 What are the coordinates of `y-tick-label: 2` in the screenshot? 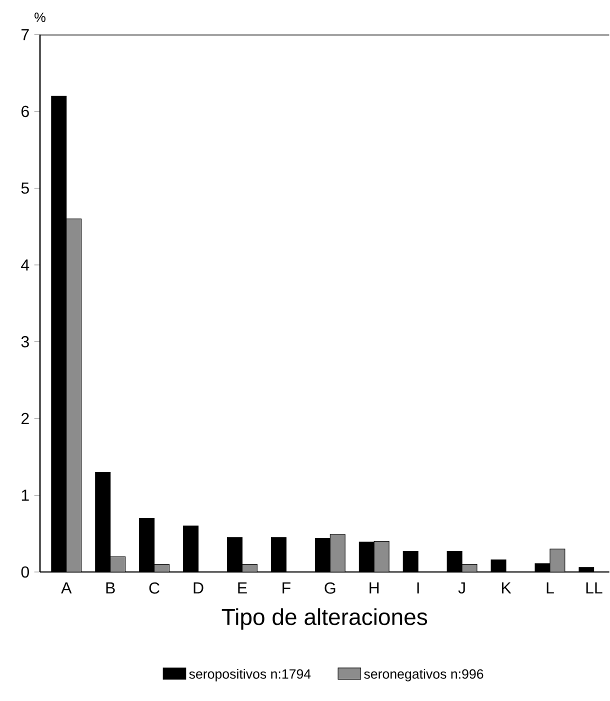 It's located at (25, 418).